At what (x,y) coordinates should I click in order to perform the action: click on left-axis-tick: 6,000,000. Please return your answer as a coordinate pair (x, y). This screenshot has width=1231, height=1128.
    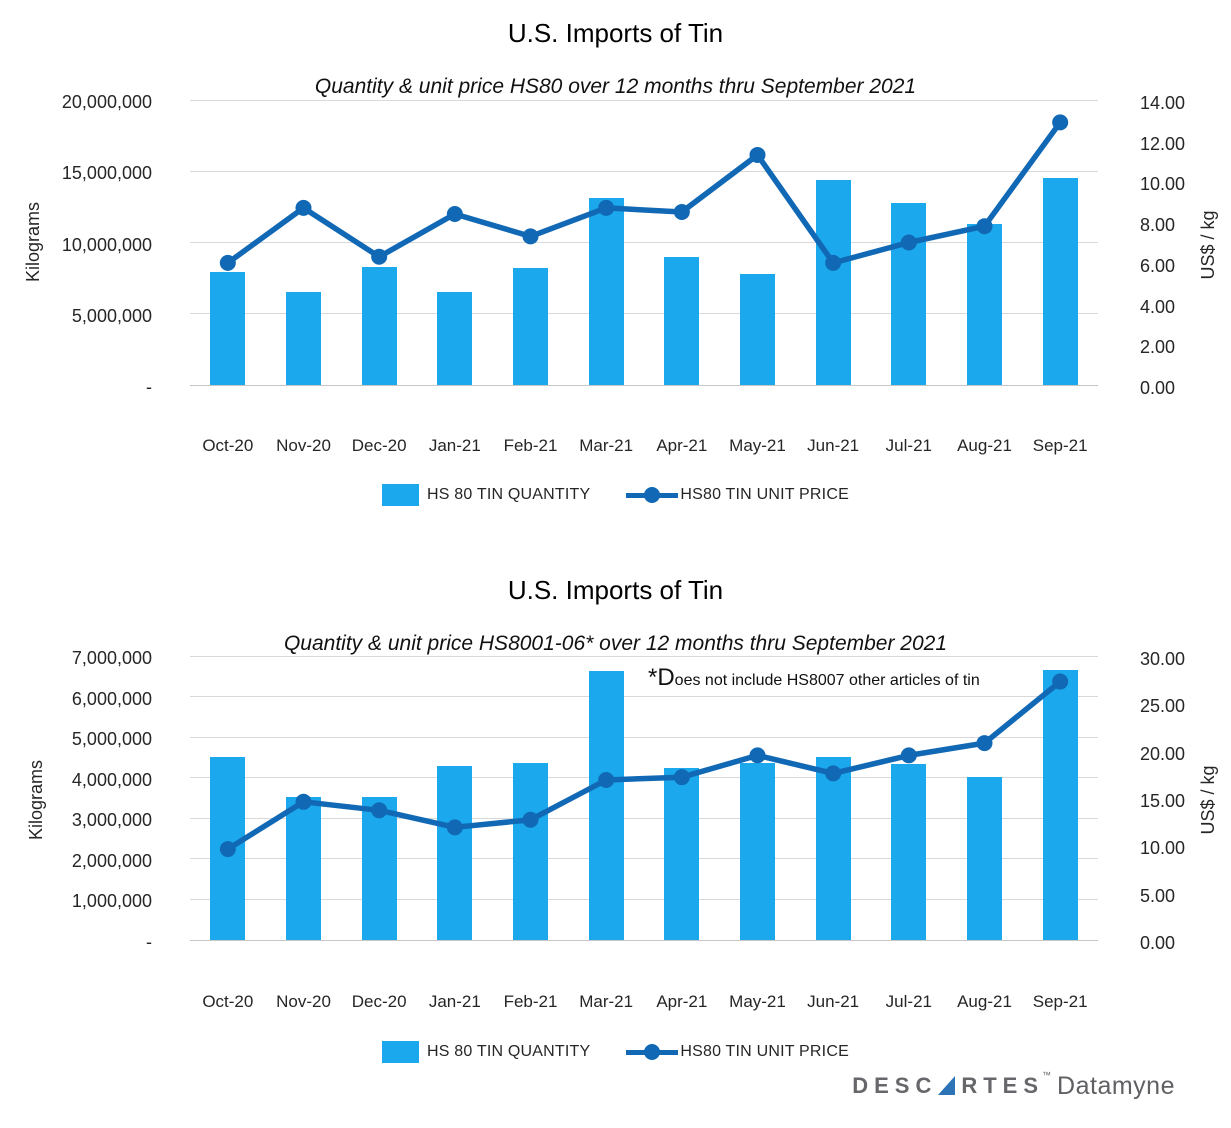
    Looking at the image, I should click on (111, 698).